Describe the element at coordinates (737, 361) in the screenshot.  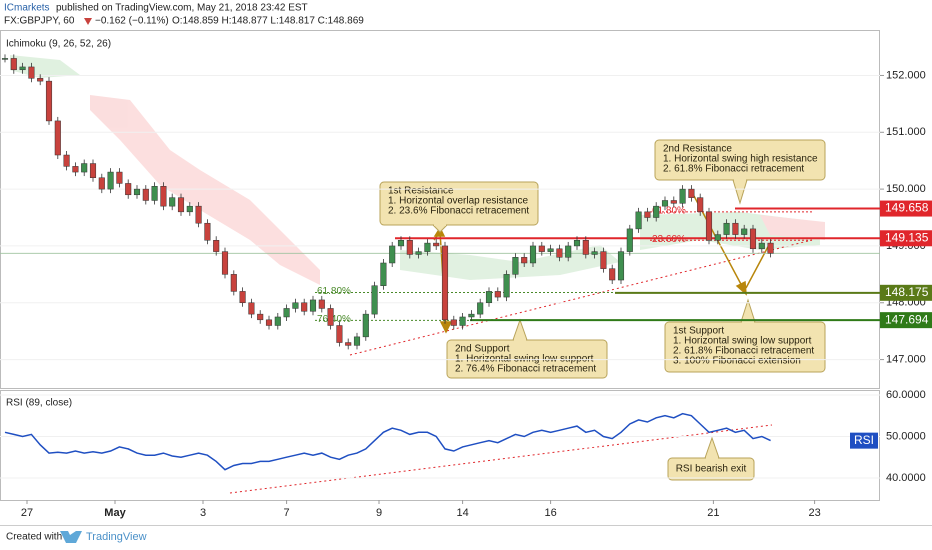
I see `callout-line: 3. 100% Fibonacci extension` at that location.